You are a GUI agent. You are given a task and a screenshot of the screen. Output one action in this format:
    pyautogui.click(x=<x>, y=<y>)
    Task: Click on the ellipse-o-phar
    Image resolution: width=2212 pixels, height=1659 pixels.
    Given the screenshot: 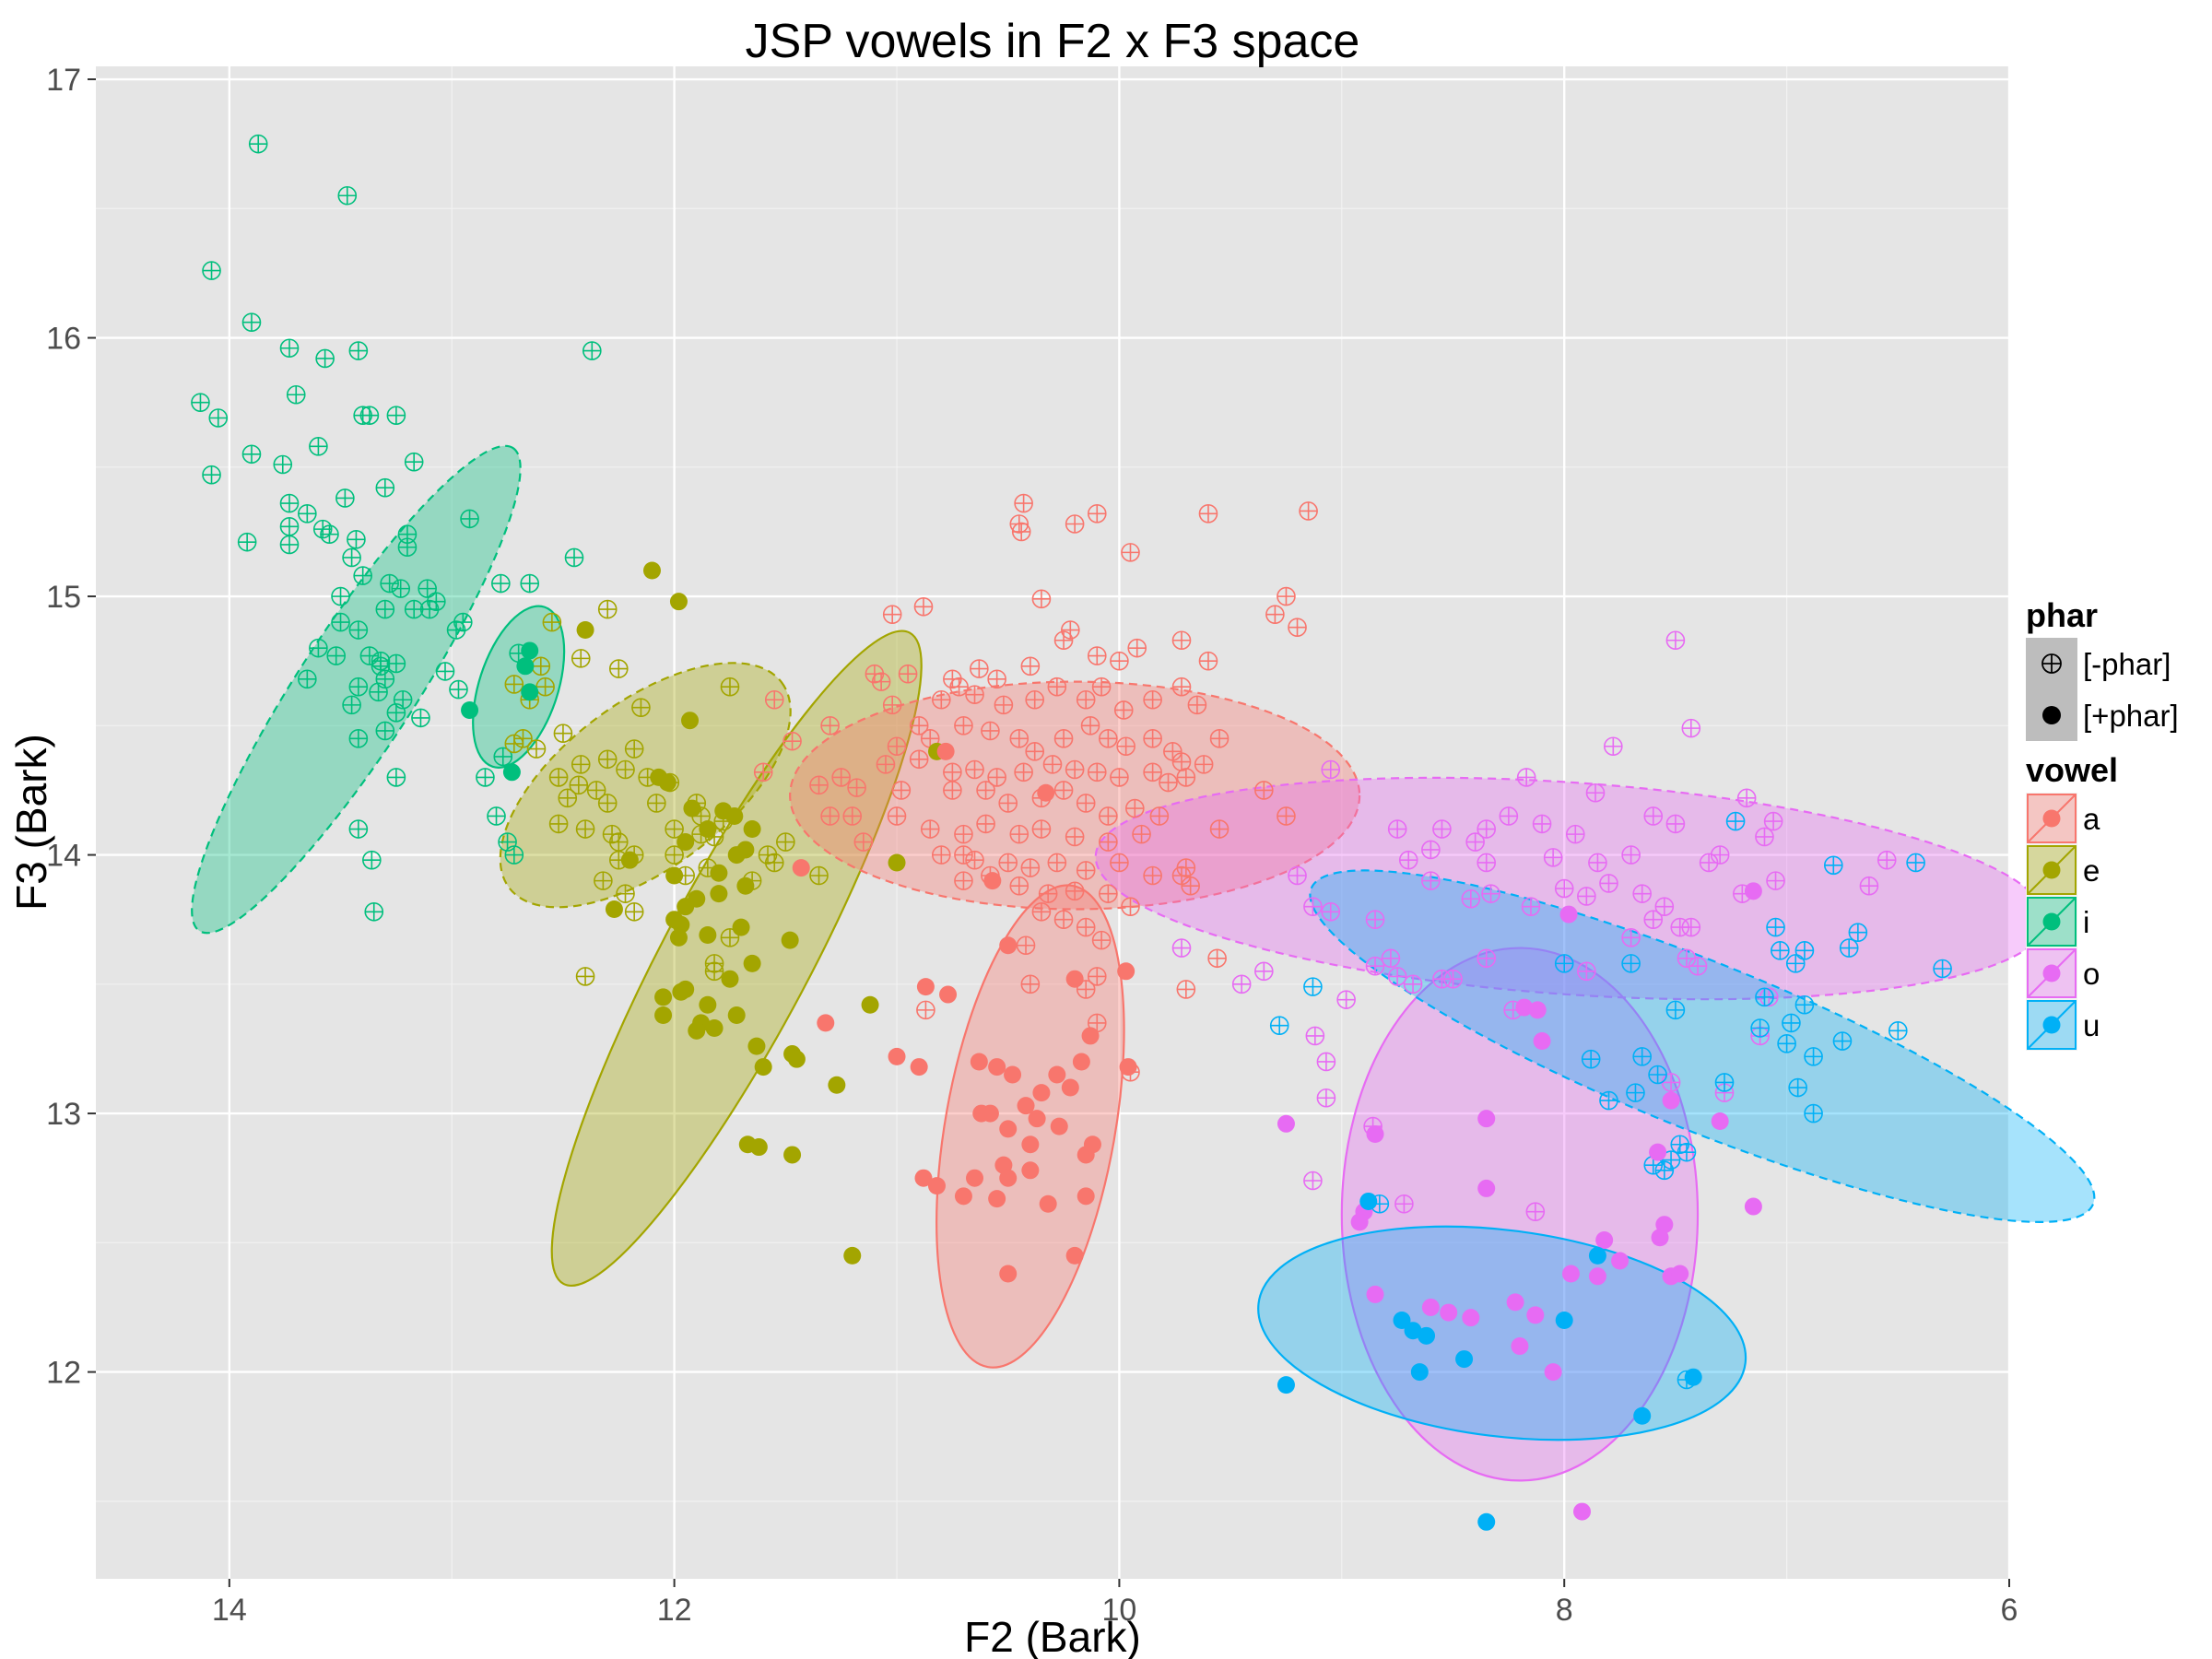 What is the action you would take?
    pyautogui.click(x=1520, y=1214)
    